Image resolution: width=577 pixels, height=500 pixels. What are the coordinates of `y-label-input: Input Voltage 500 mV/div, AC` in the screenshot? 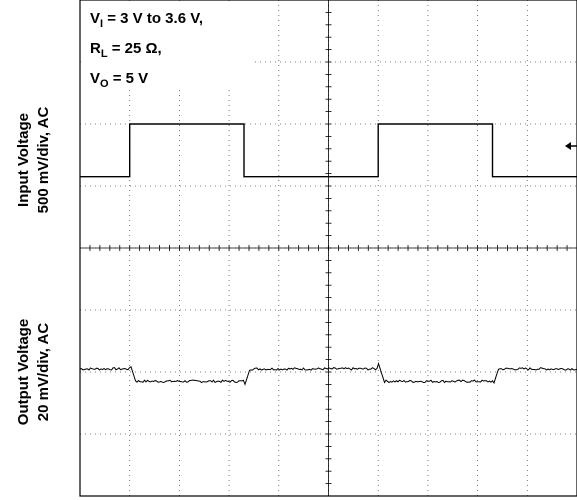 It's located at (33, 159).